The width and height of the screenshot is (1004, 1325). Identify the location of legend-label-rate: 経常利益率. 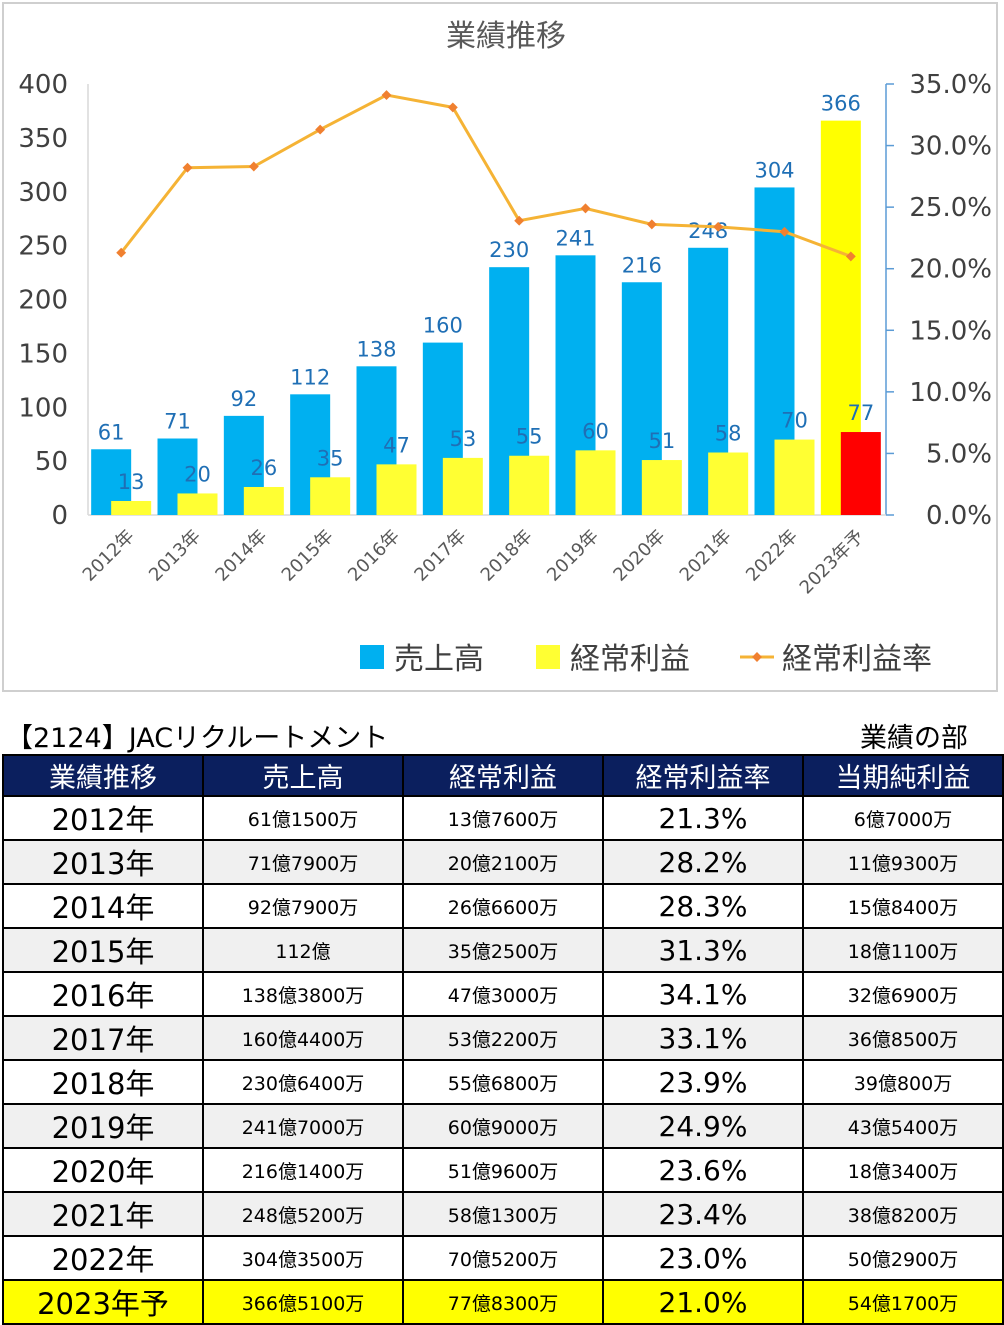
(857, 659).